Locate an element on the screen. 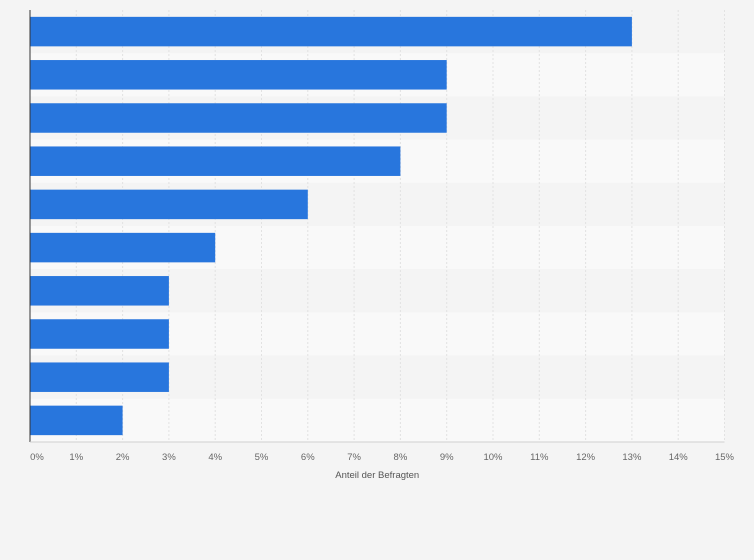 This screenshot has width=754, height=560. x-tick-label: 0% is located at coordinates (37, 457).